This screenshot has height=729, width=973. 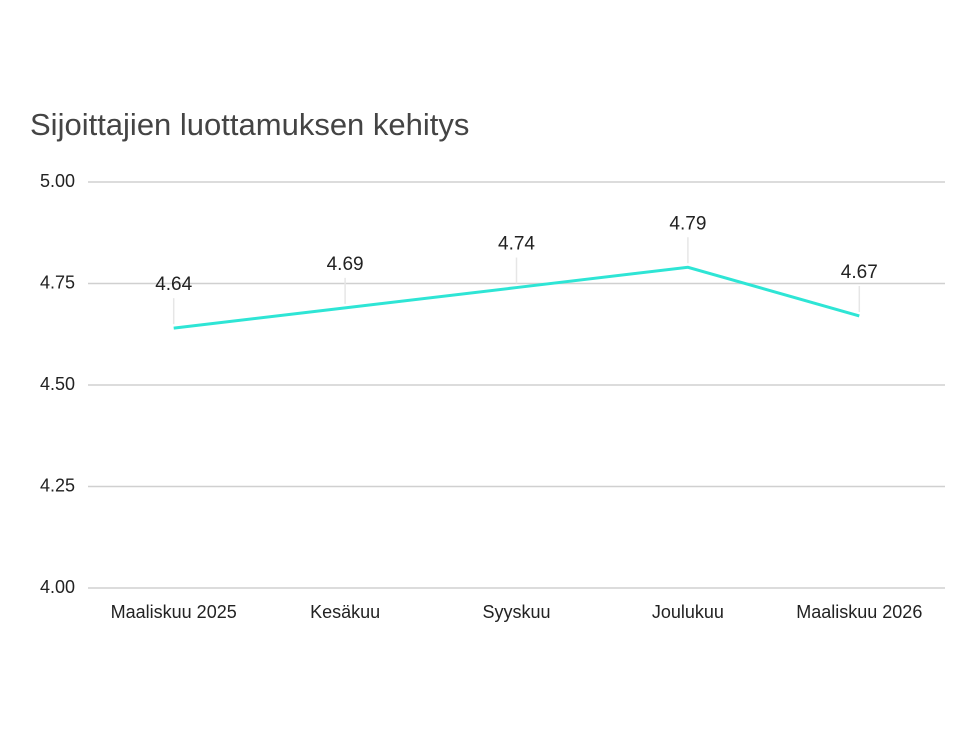 I want to click on data-label: 4.64, so click(x=173, y=284).